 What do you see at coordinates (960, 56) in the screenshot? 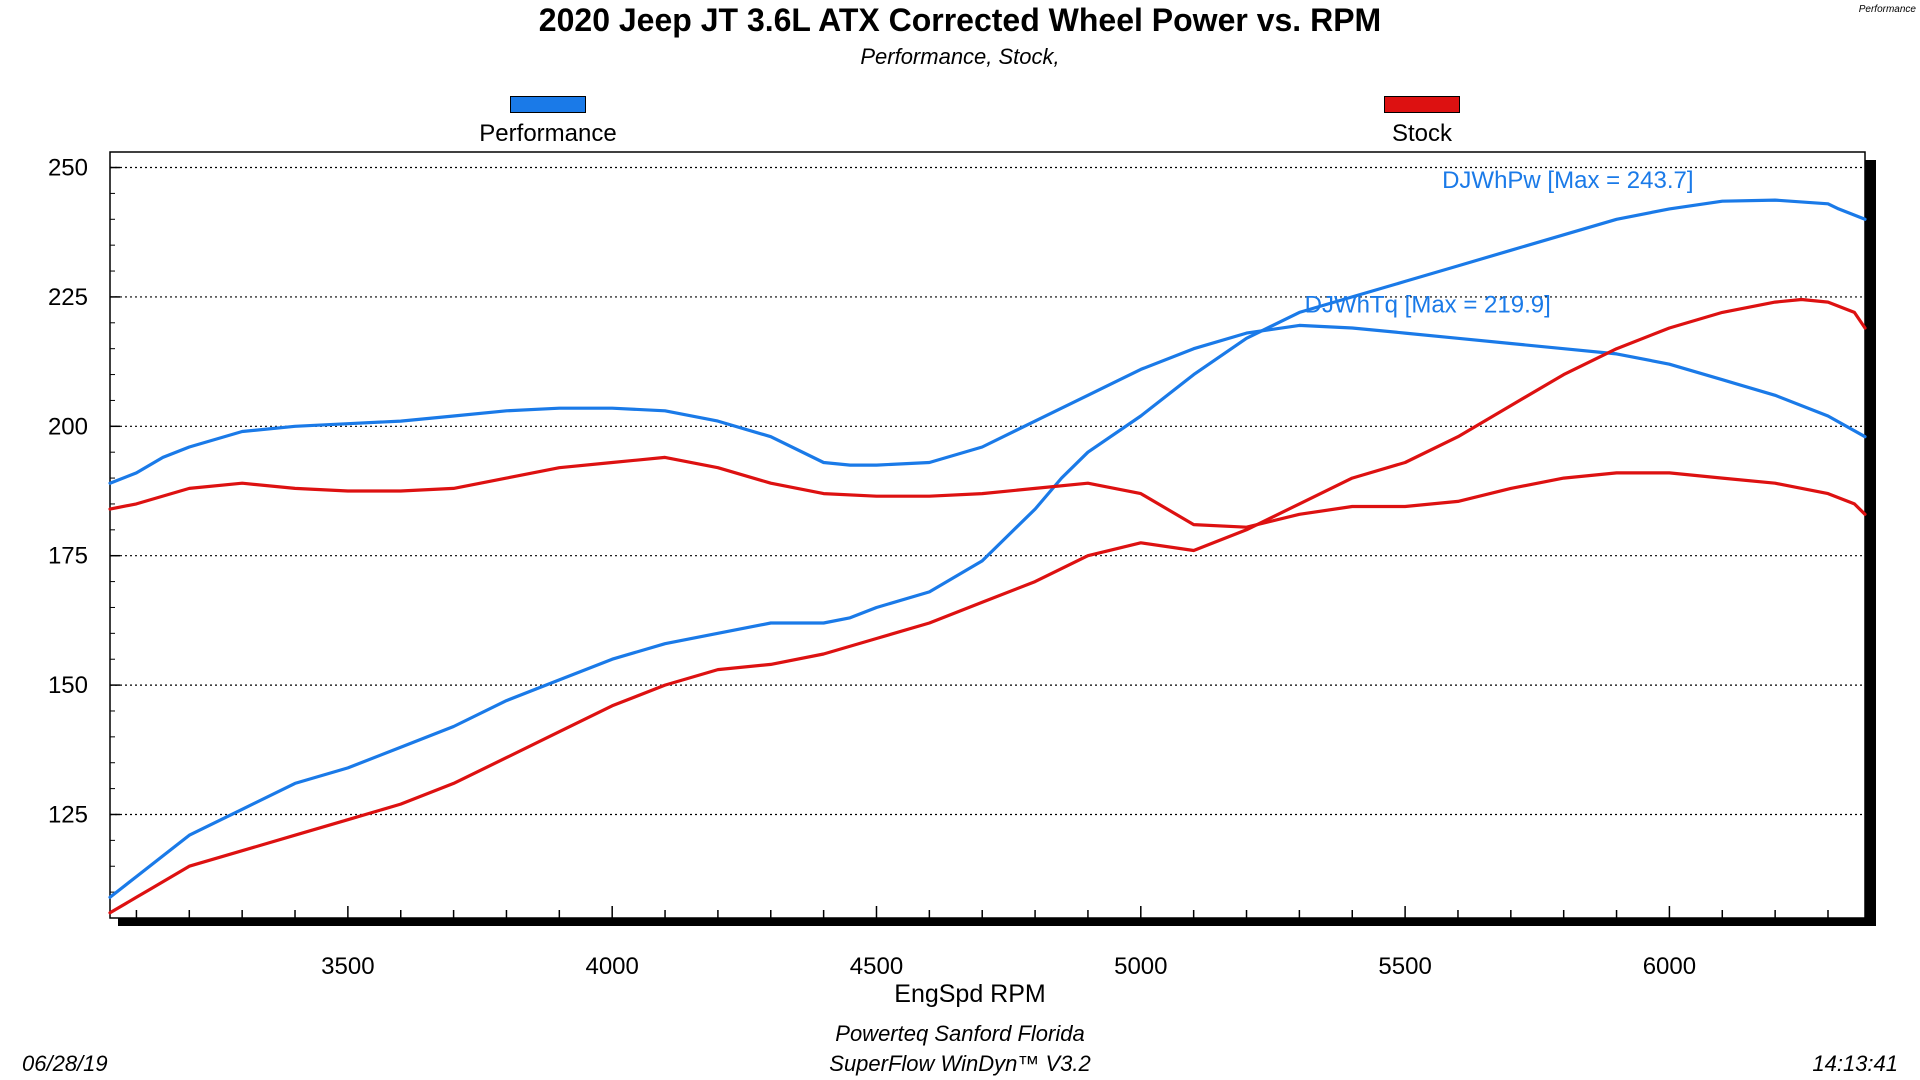
I see `chart-subtitle: Performance, Stock,` at bounding box center [960, 56].